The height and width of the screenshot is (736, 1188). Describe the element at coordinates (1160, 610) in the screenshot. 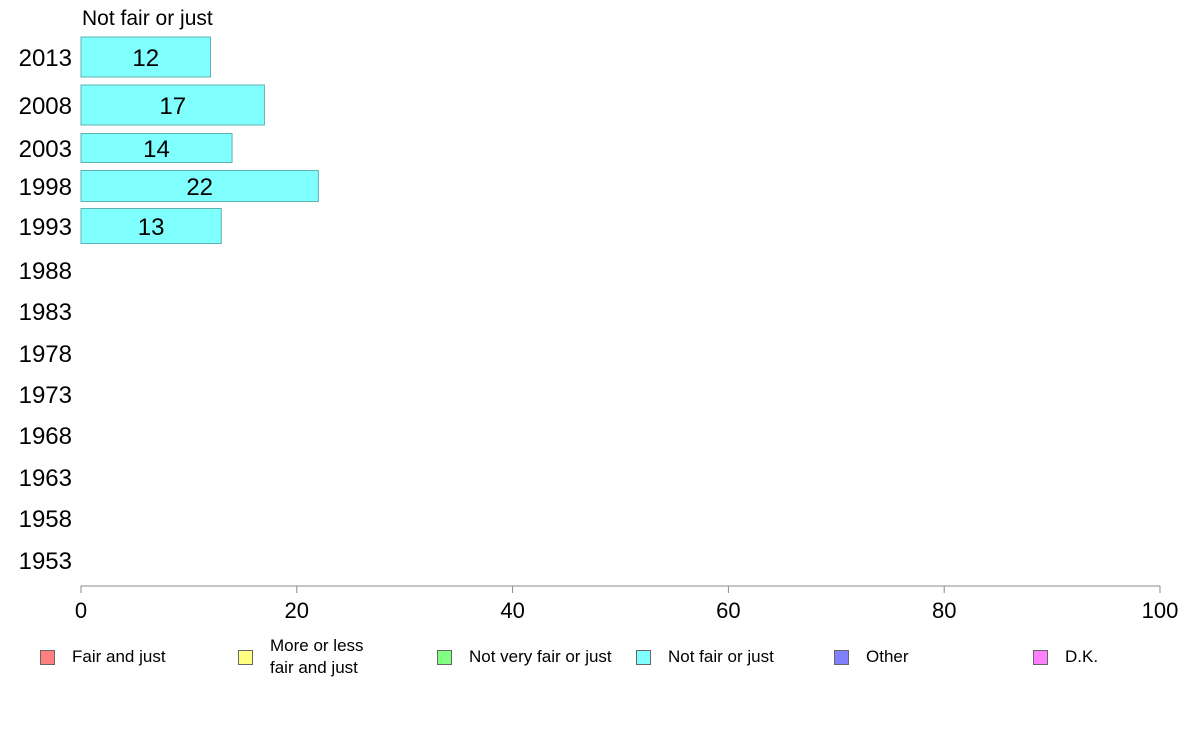

I see `x-tick-label: 100` at that location.